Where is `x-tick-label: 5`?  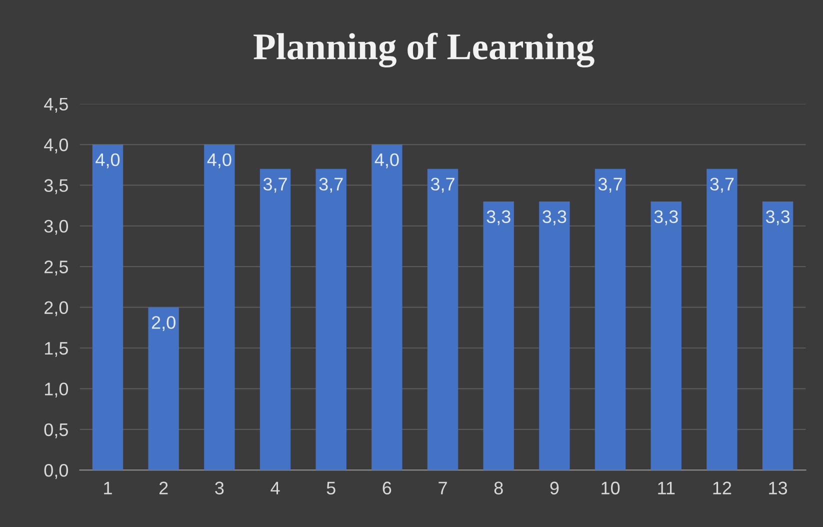 x-tick-label: 5 is located at coordinates (331, 488).